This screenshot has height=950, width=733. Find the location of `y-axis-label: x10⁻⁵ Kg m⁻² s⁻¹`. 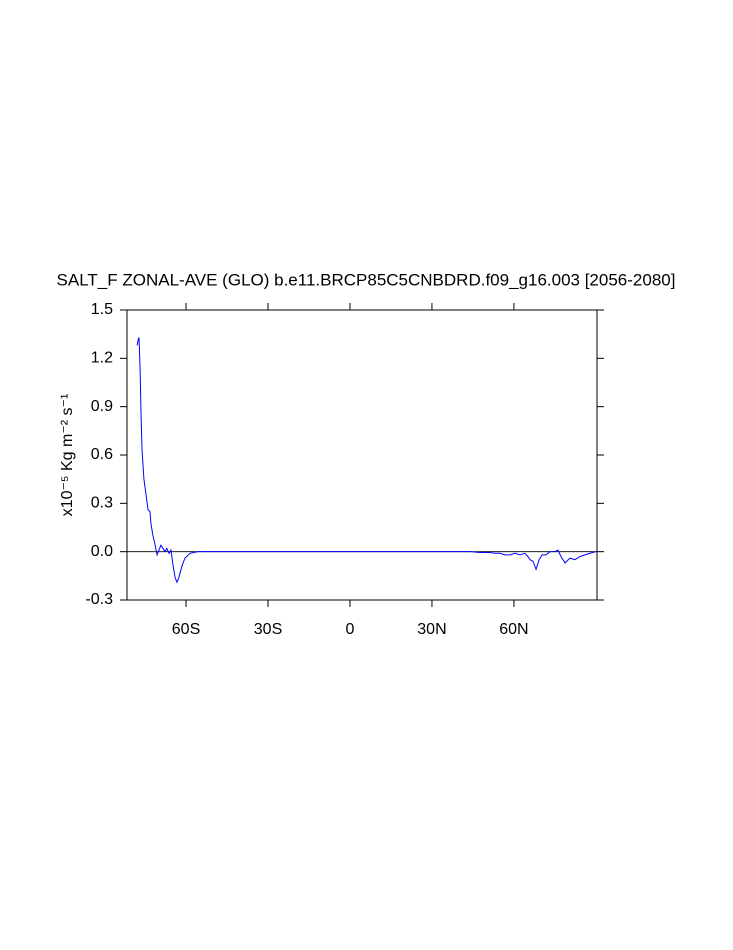

y-axis-label: x10⁻⁵ Kg m⁻² s⁻¹ is located at coordinates (67, 455).